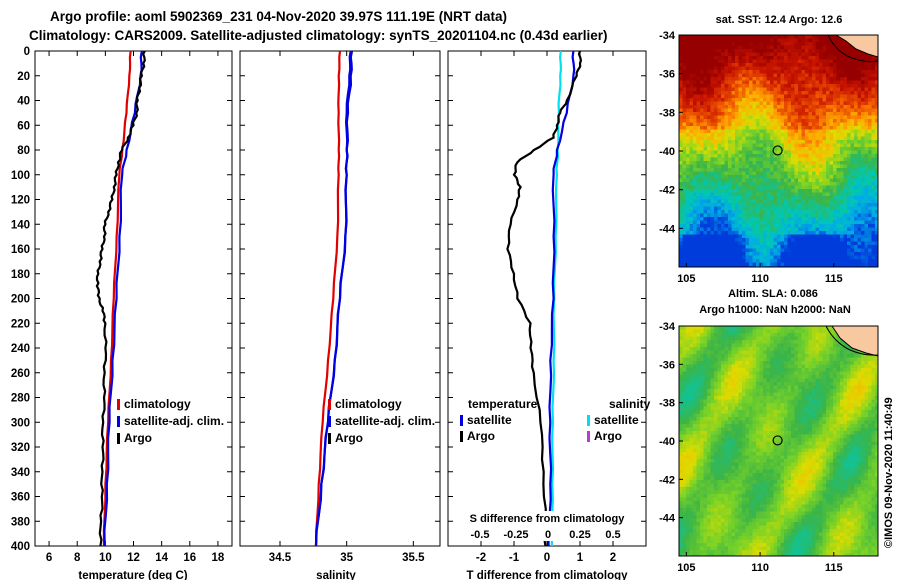 The width and height of the screenshot is (900, 580). What do you see at coordinates (20, 201) in the screenshot?
I see `depth-tick-label: 120` at bounding box center [20, 201].